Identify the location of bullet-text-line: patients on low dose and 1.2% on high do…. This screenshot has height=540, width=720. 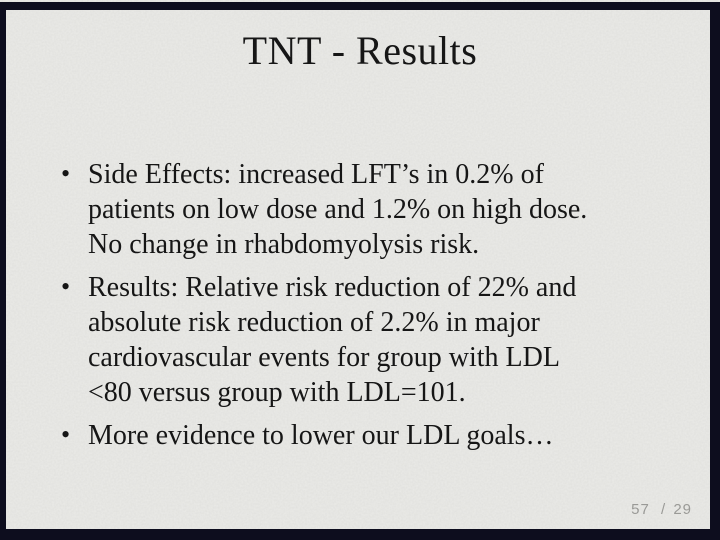
(338, 209).